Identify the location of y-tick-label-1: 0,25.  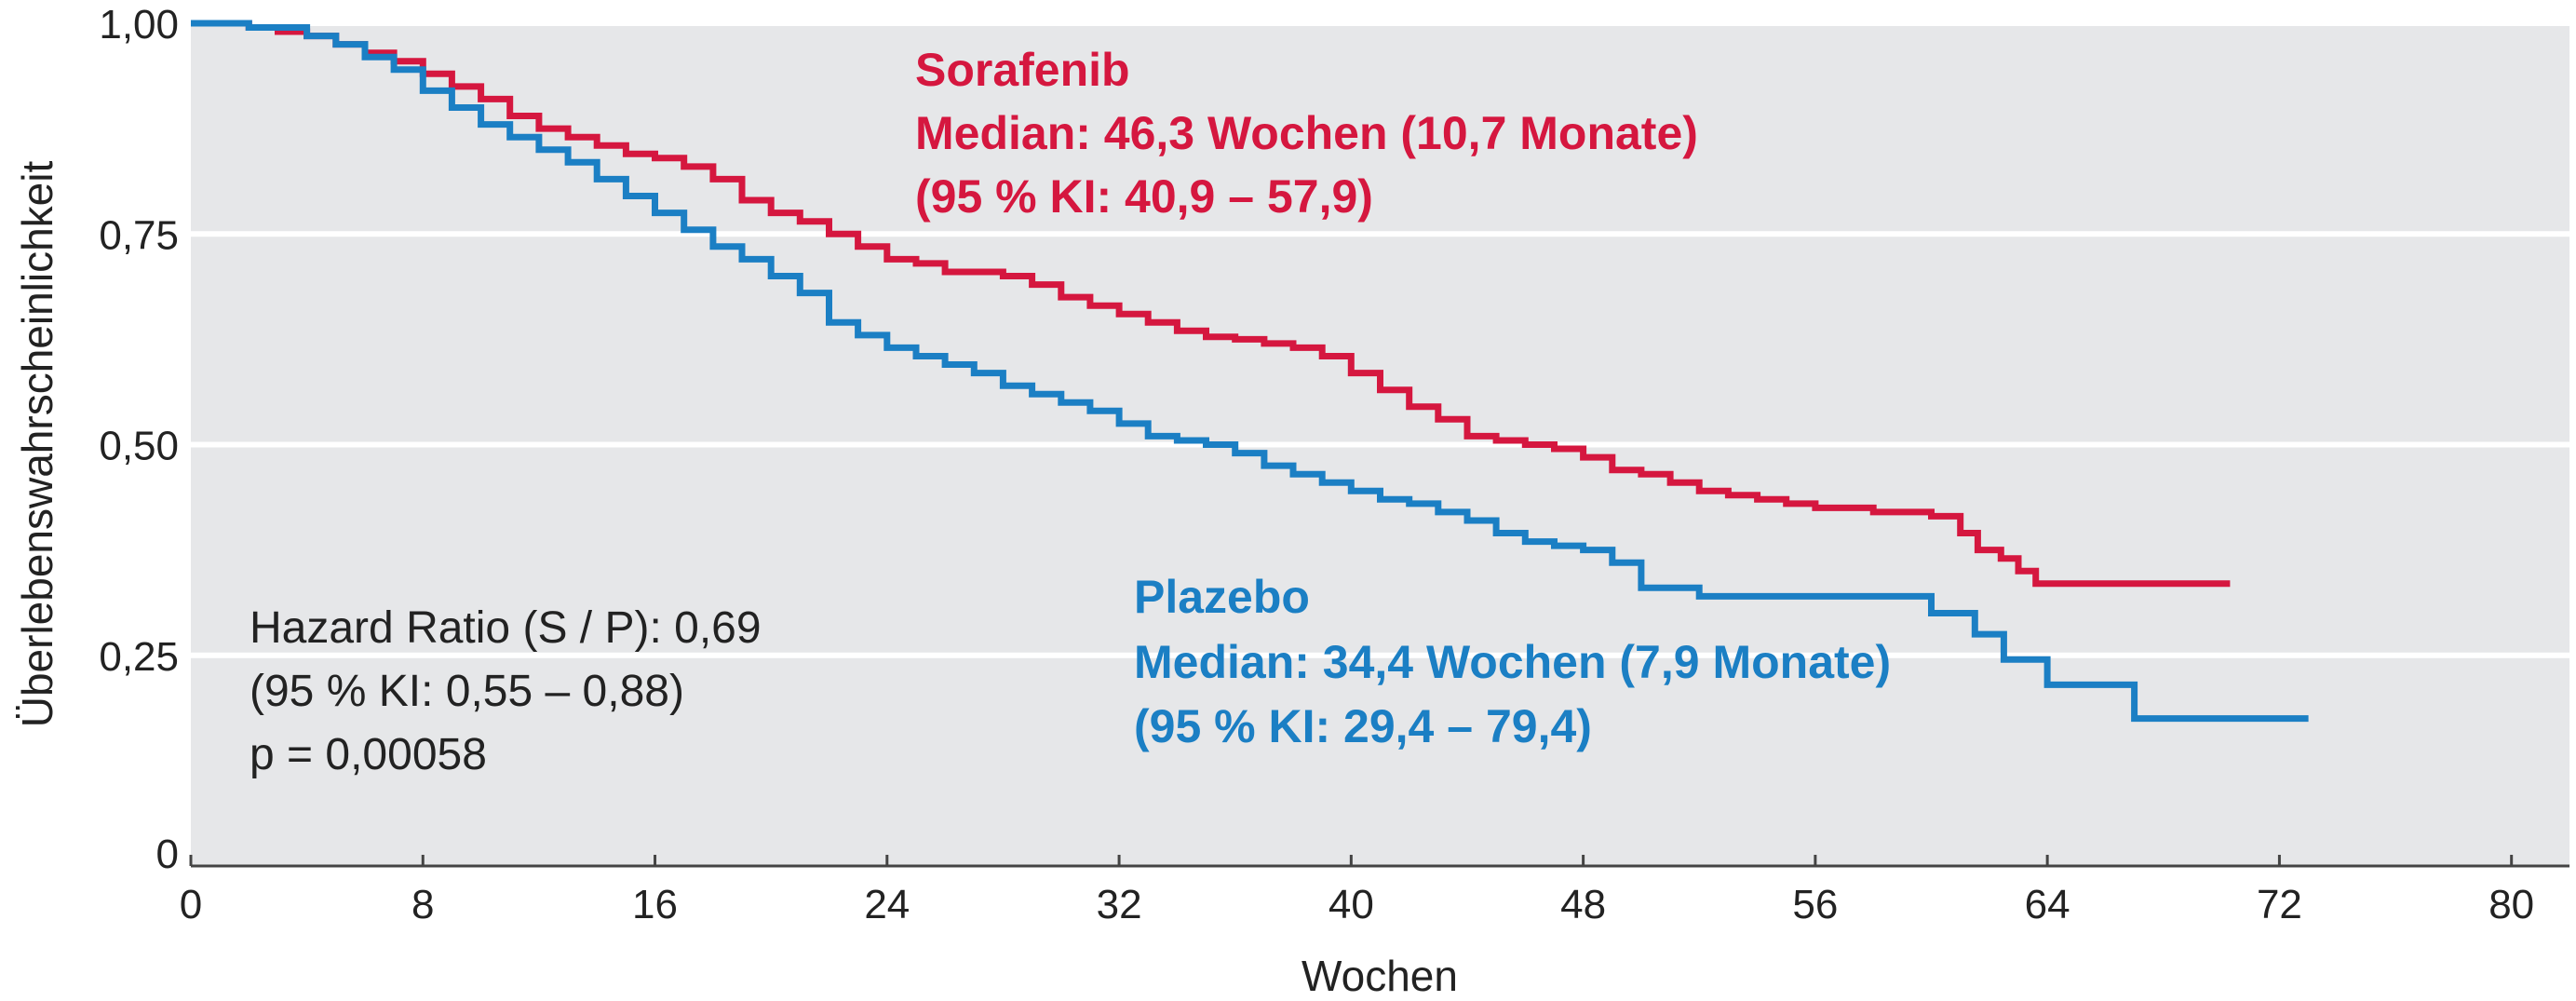
(139, 657).